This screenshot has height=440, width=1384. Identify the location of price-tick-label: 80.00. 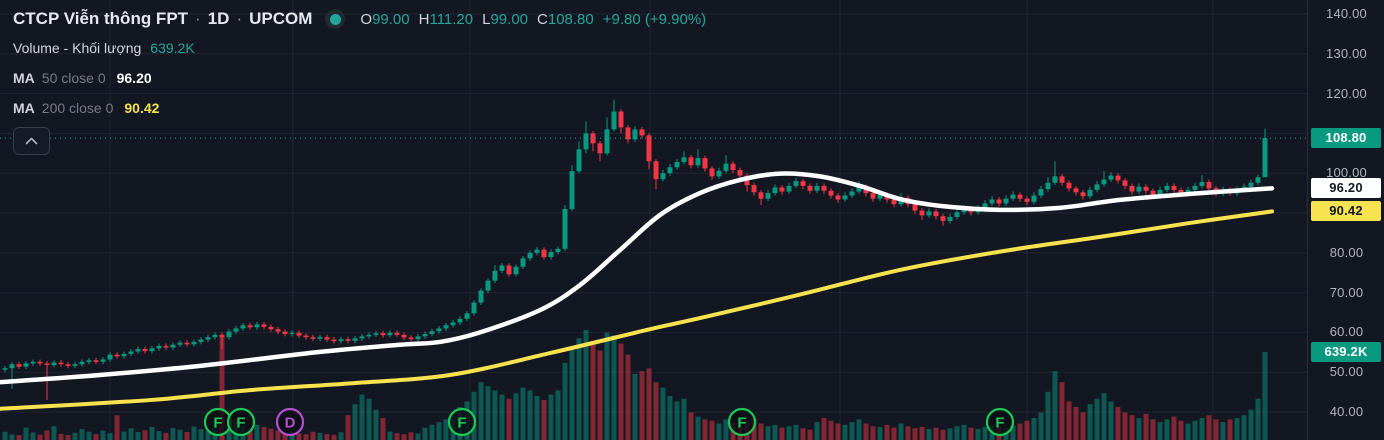
(1346, 252).